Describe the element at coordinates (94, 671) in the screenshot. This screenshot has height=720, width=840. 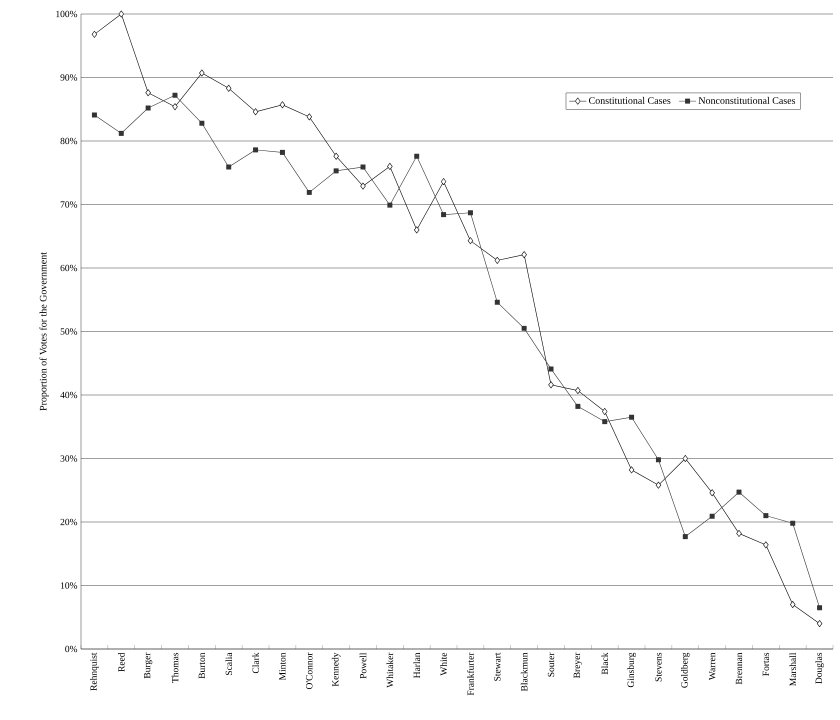
I see `x-tick-label: Rehnquist` at that location.